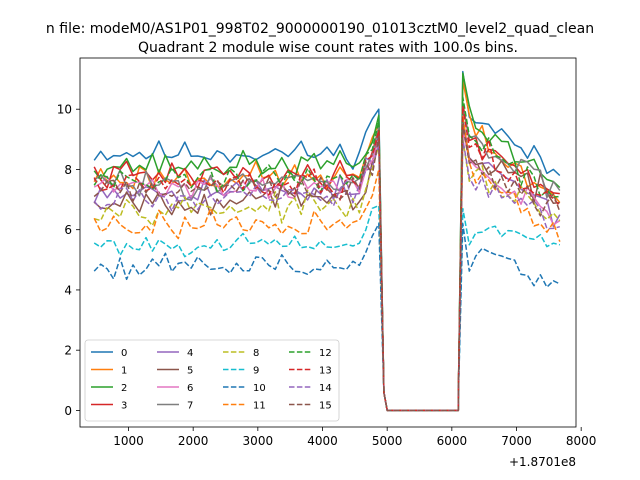  What do you see at coordinates (68, 260) in the screenshot?
I see `y-axis: 0 2 4 6 8 10` at bounding box center [68, 260].